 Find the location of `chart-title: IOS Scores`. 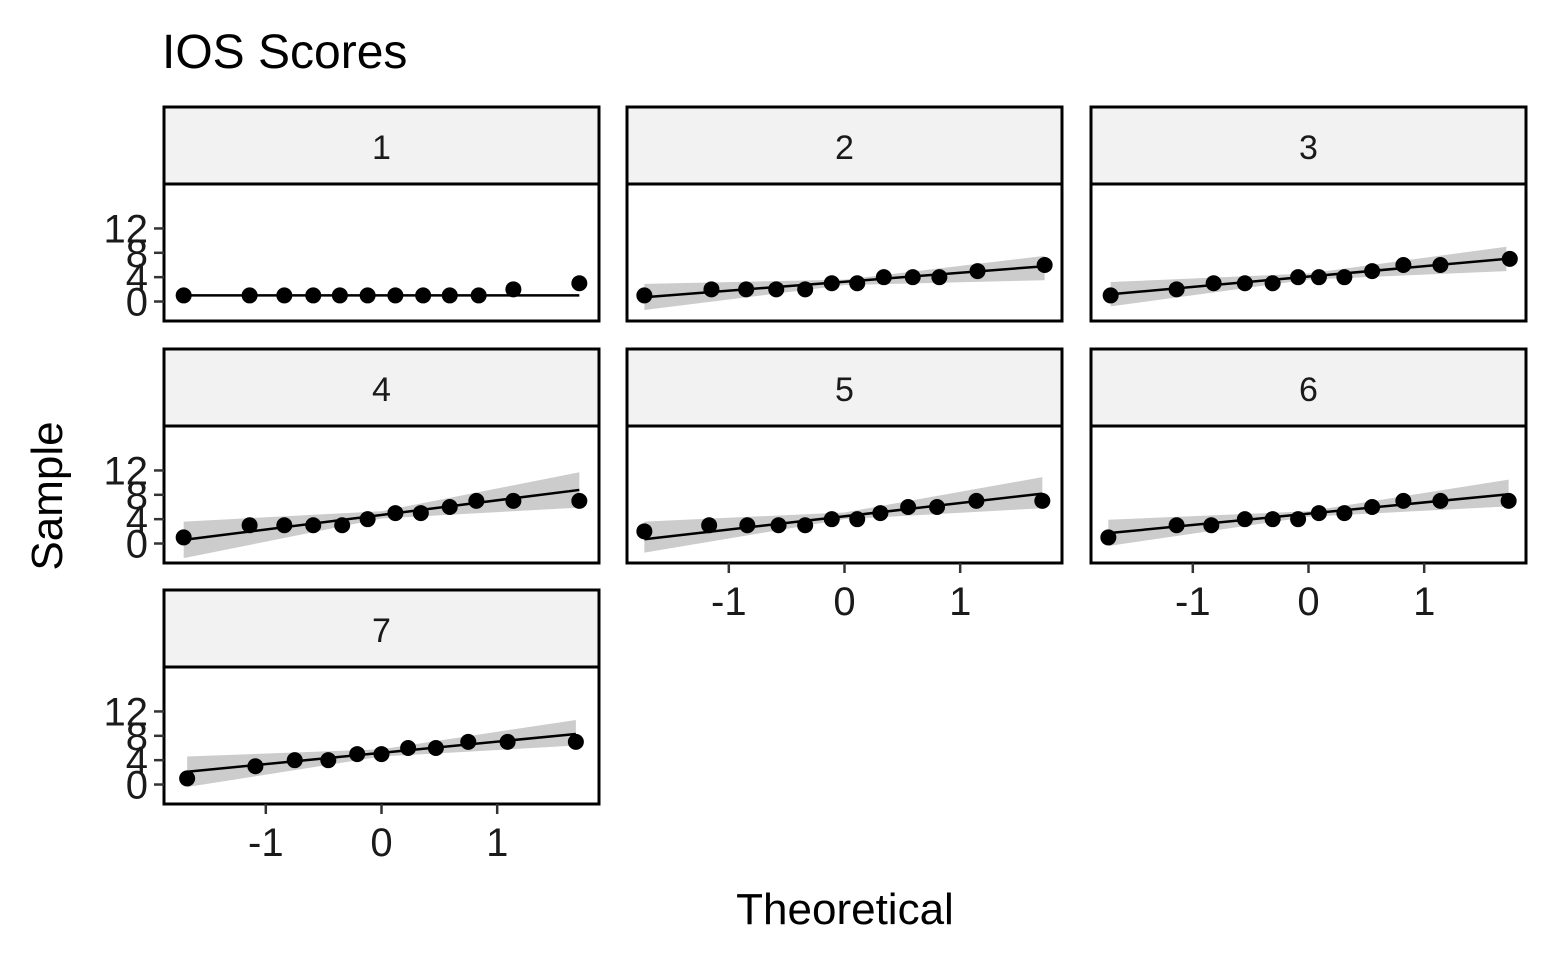

chart-title: IOS Scores is located at coordinates (284, 52).